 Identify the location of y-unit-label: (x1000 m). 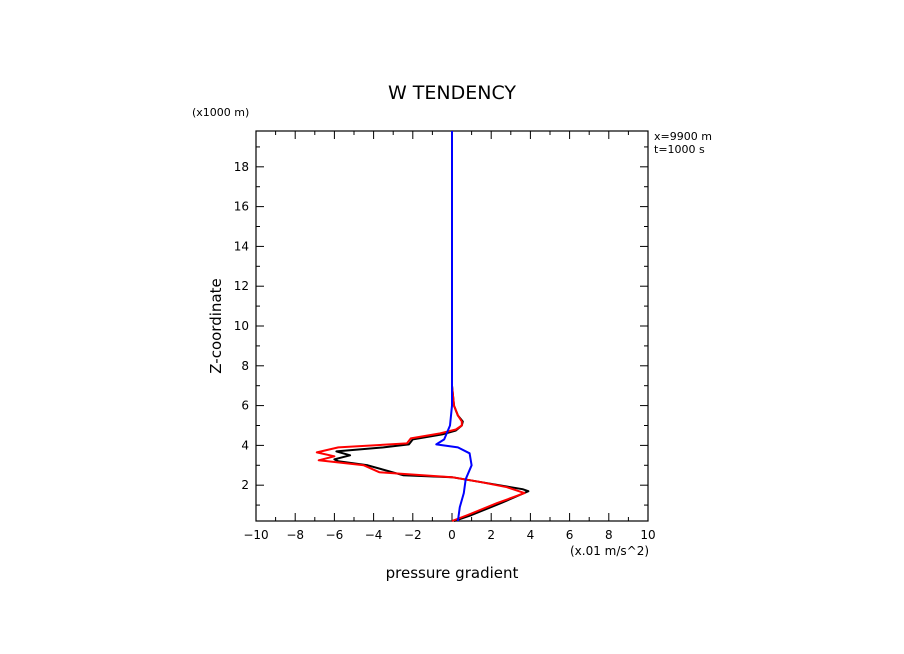
(220, 112).